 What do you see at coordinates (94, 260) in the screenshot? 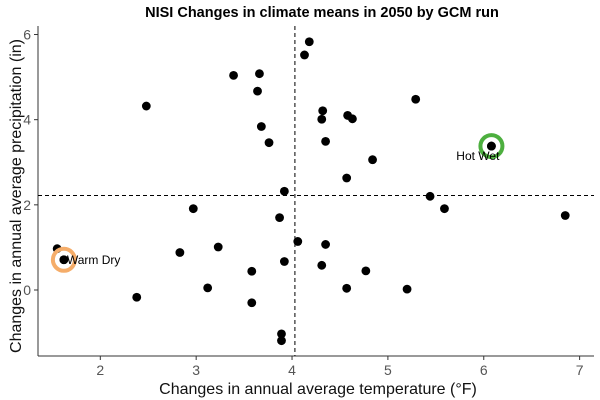
I see `highlight-label: Warm Dry` at bounding box center [94, 260].